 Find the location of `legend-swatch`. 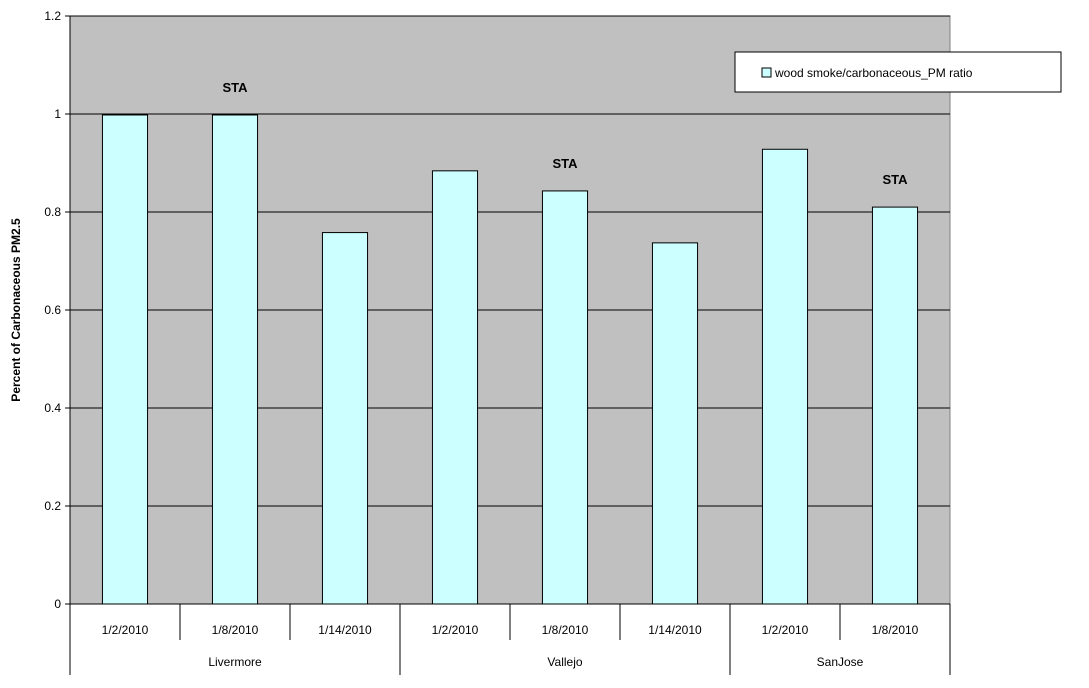

legend-swatch is located at coordinates (766, 72).